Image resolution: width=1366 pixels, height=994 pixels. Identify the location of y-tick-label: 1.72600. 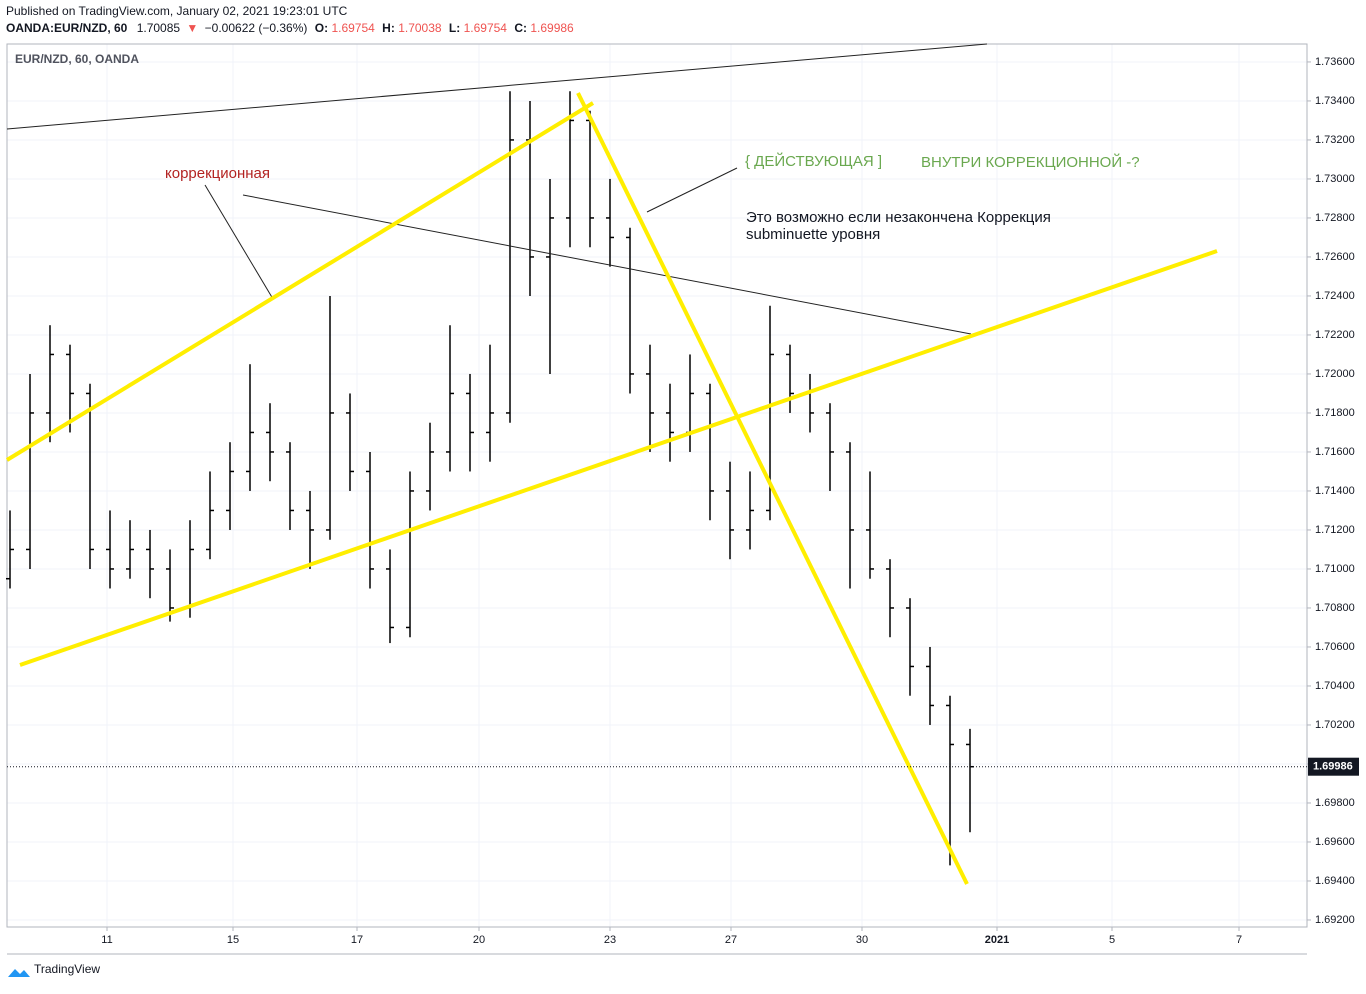
(1335, 257).